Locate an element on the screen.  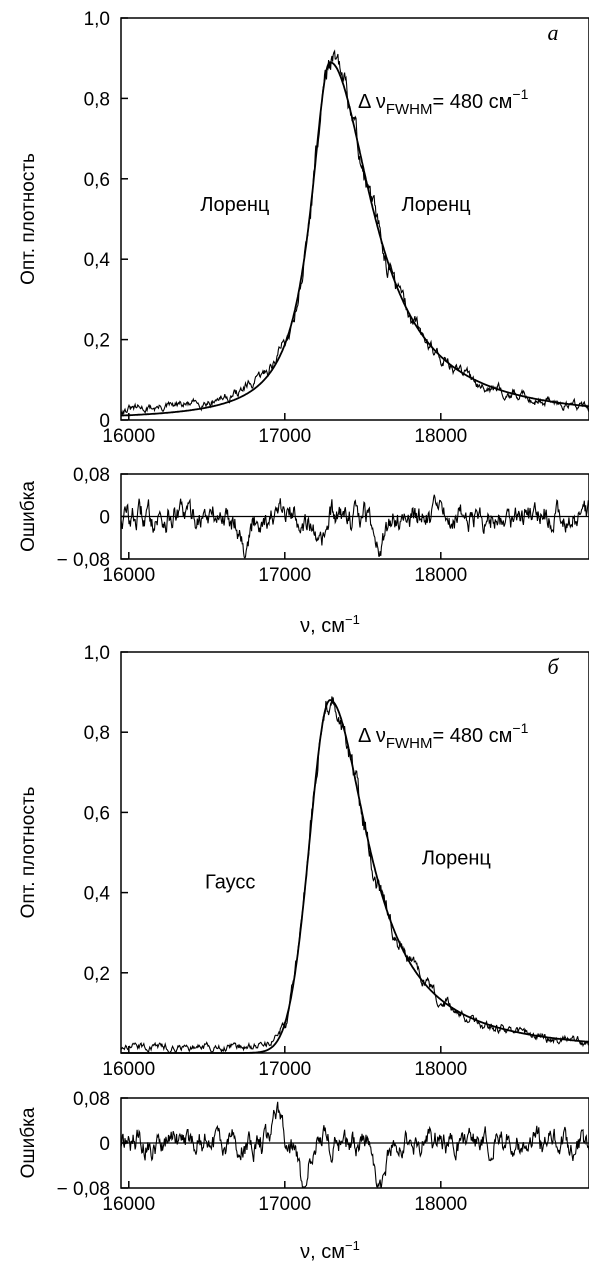
panel-a-residual: 16000 17000 18000 0,08 0 − 0,08 Ошибка is located at coordinates (303, 525).